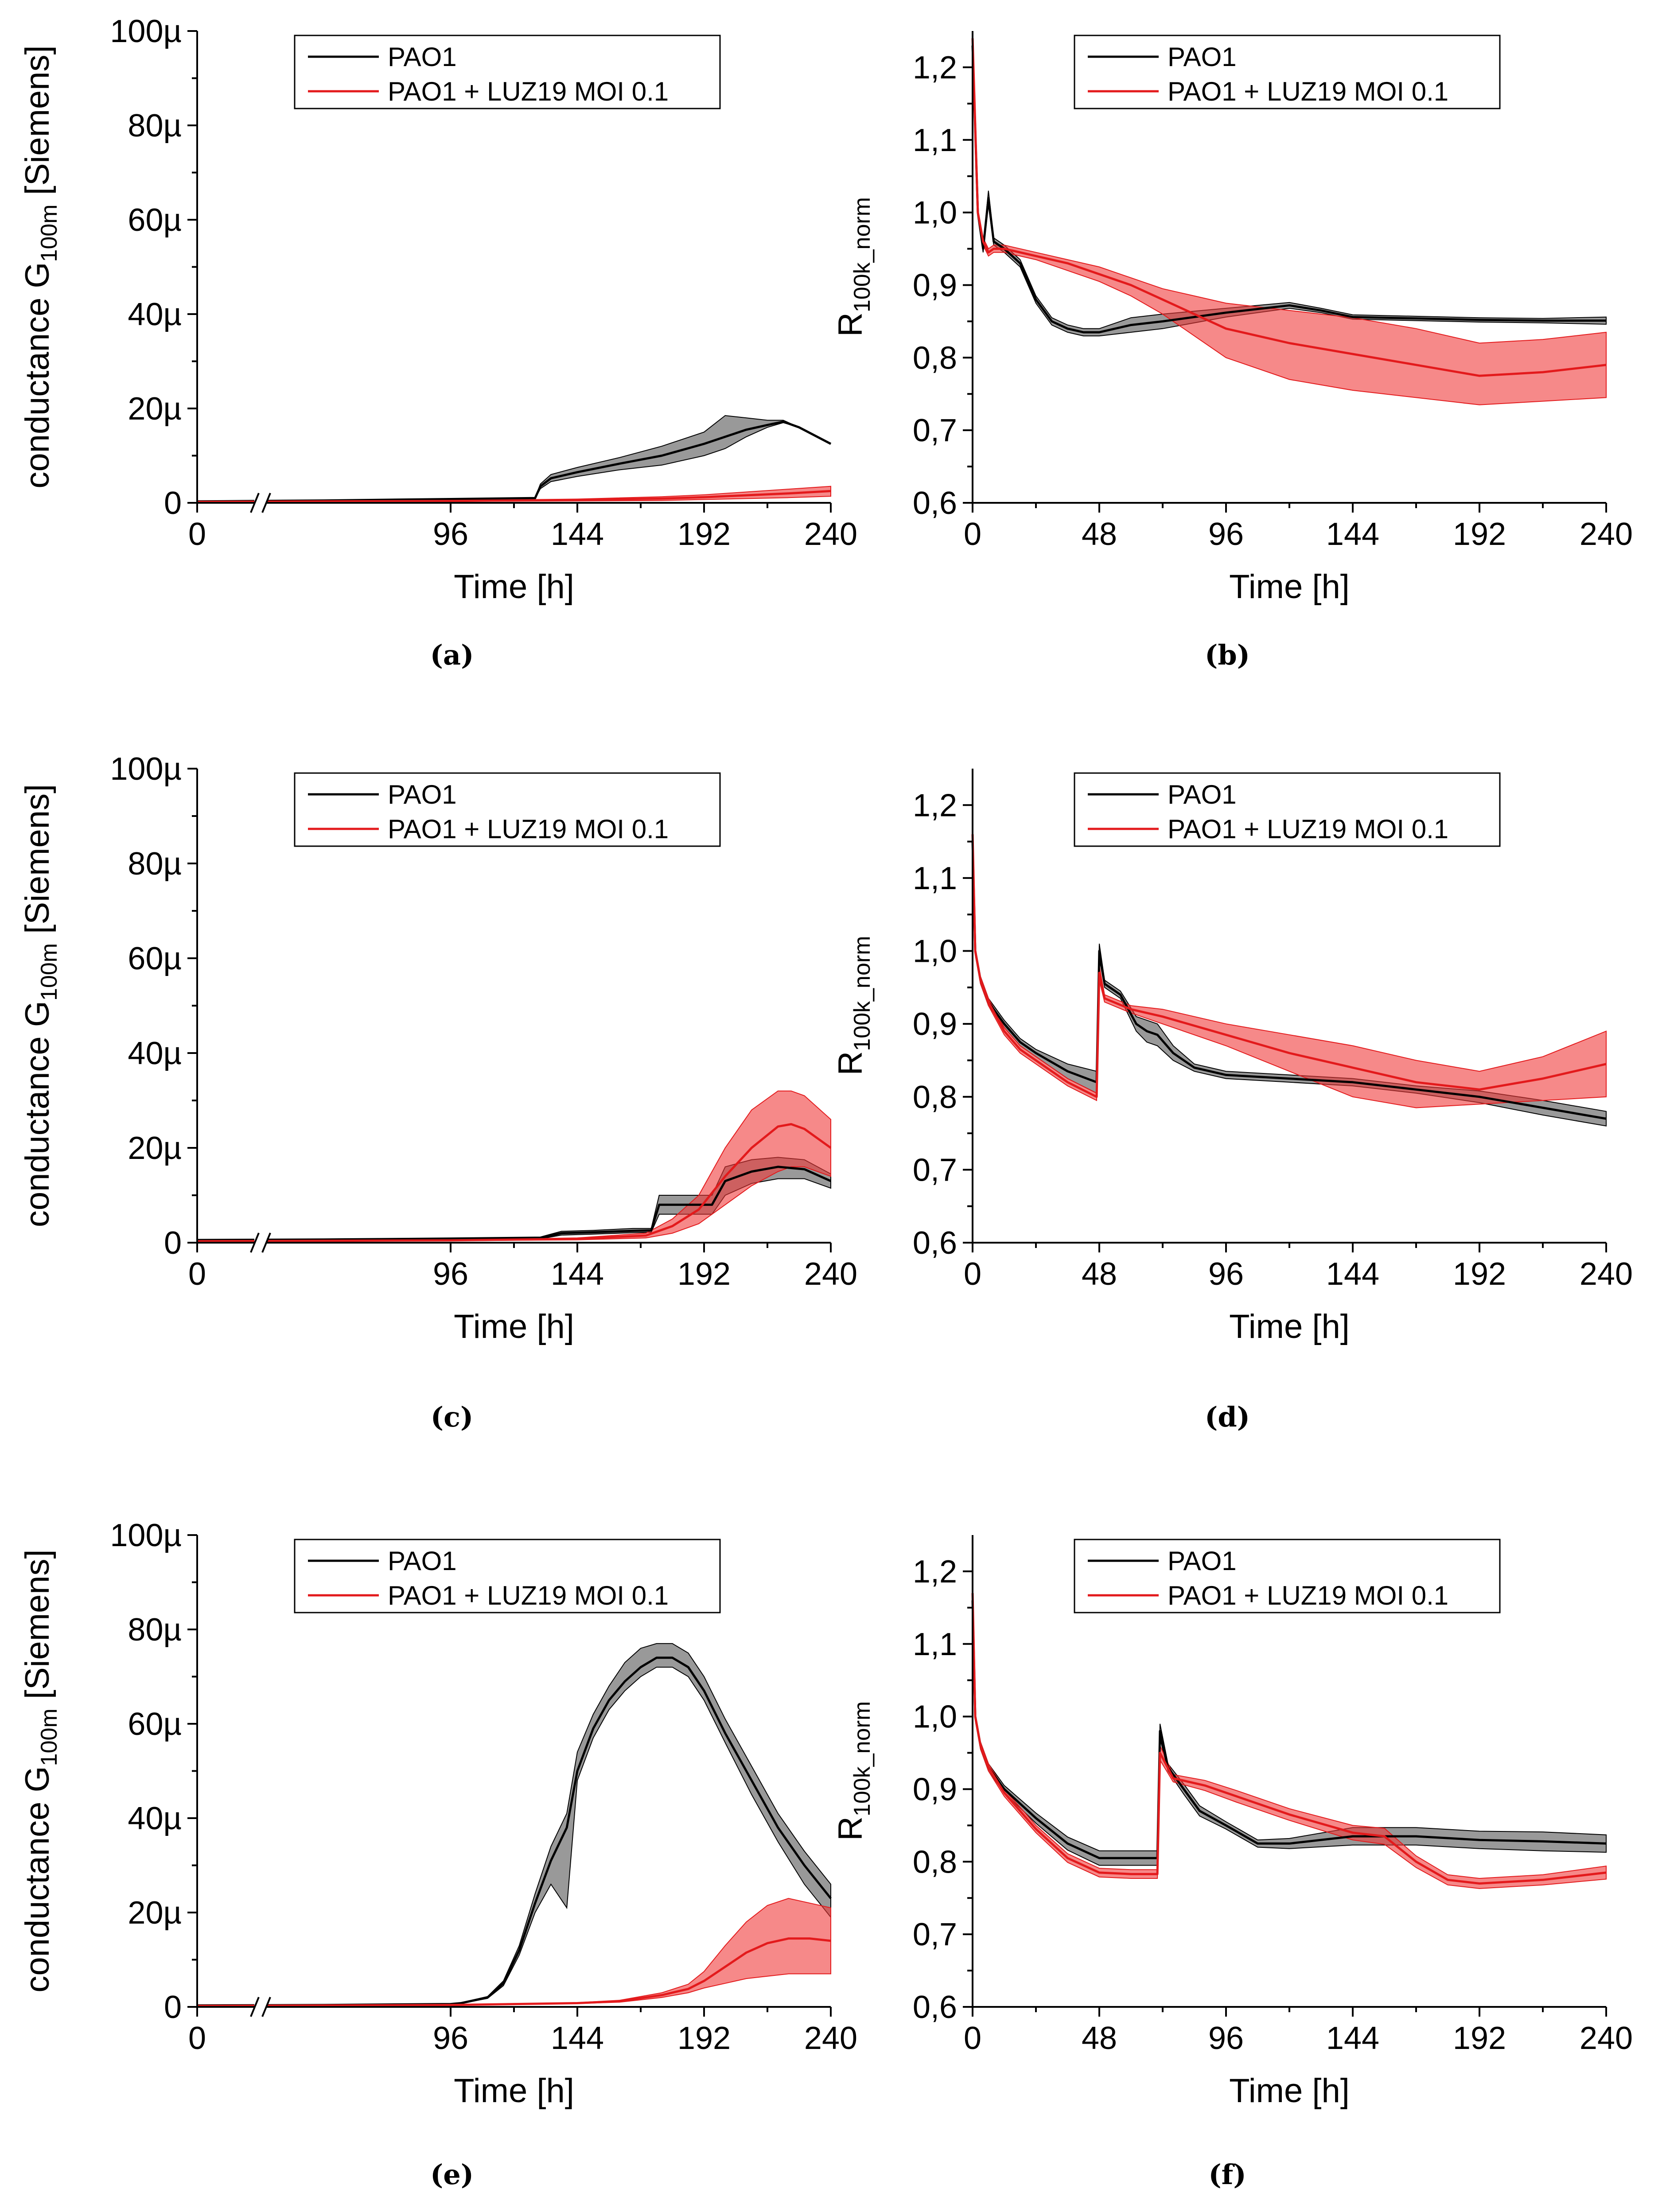 The height and width of the screenshot is (2212, 1666). What do you see at coordinates (146, 1535) in the screenshot?
I see `y-tick-label: 100µ` at bounding box center [146, 1535].